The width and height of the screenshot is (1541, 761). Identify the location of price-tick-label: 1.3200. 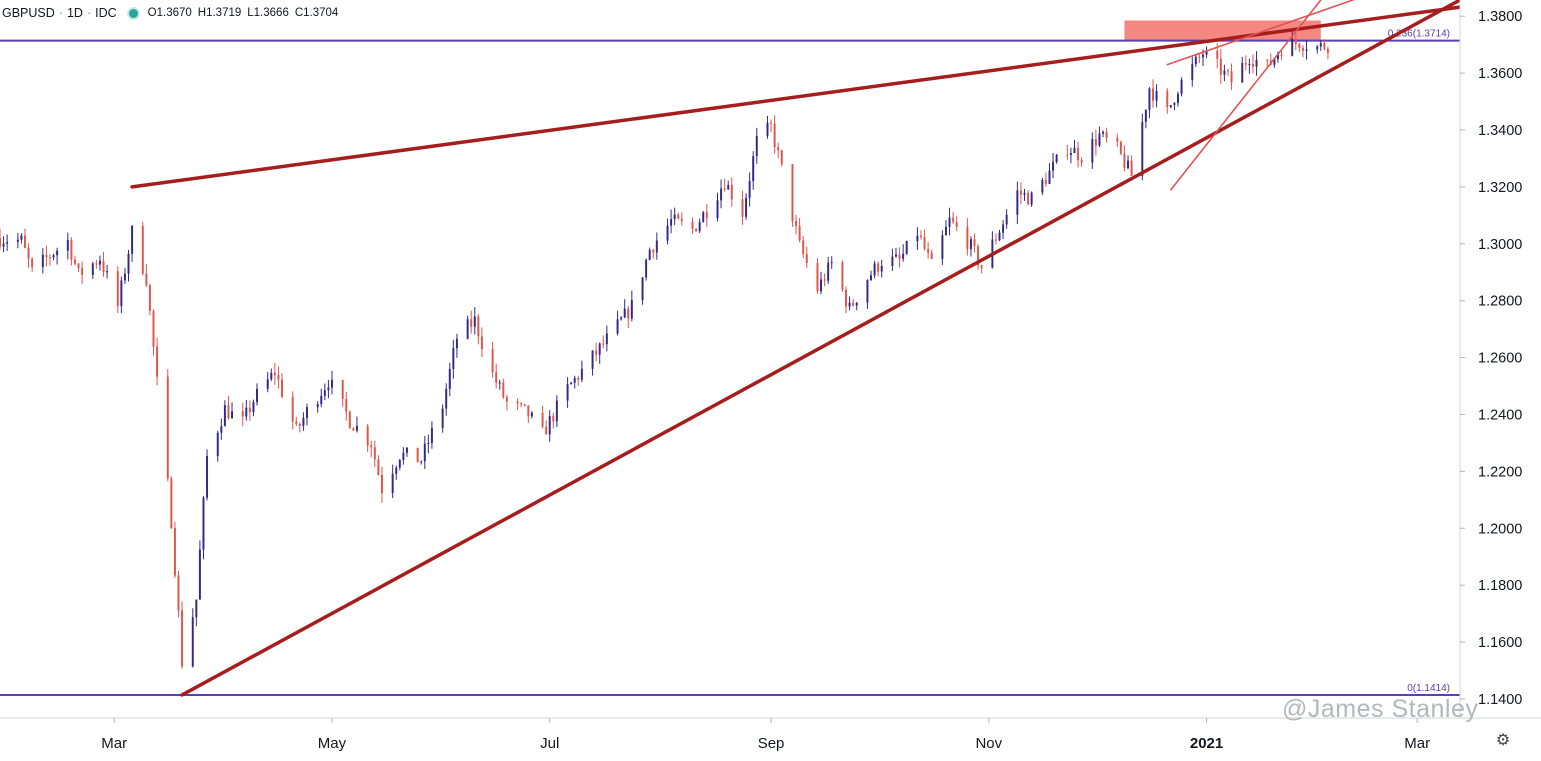
(1500, 188).